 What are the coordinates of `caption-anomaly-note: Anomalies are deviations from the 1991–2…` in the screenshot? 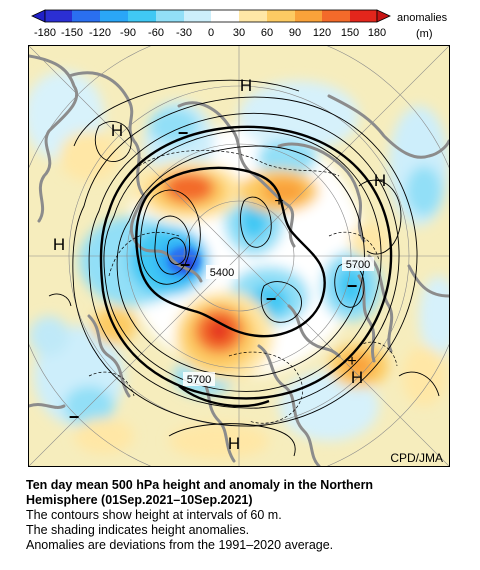 It's located at (180, 545).